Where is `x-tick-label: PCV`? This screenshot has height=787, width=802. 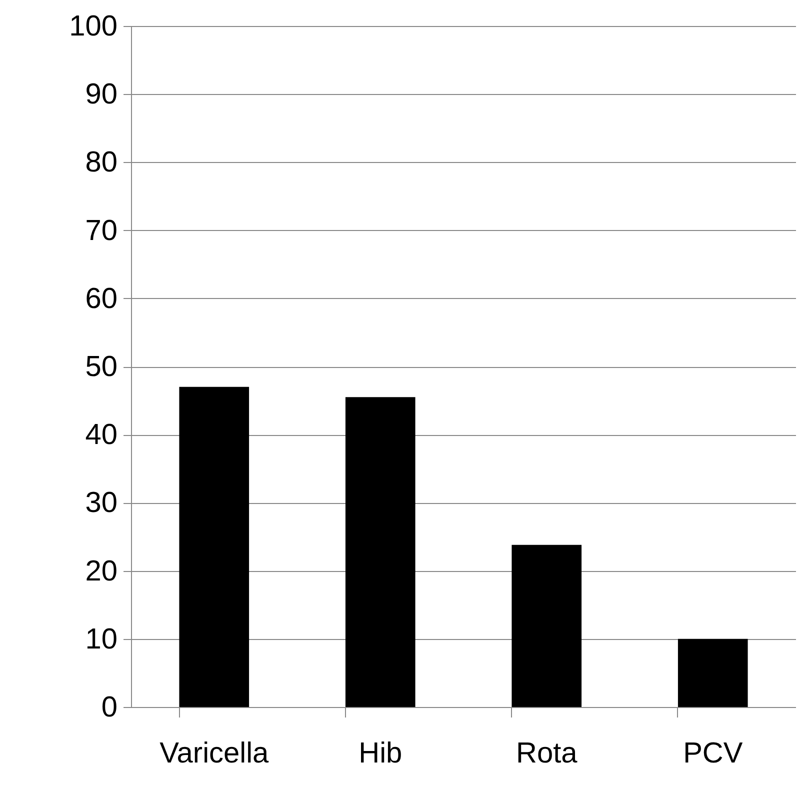
x-tick-label: PCV is located at coordinates (713, 754).